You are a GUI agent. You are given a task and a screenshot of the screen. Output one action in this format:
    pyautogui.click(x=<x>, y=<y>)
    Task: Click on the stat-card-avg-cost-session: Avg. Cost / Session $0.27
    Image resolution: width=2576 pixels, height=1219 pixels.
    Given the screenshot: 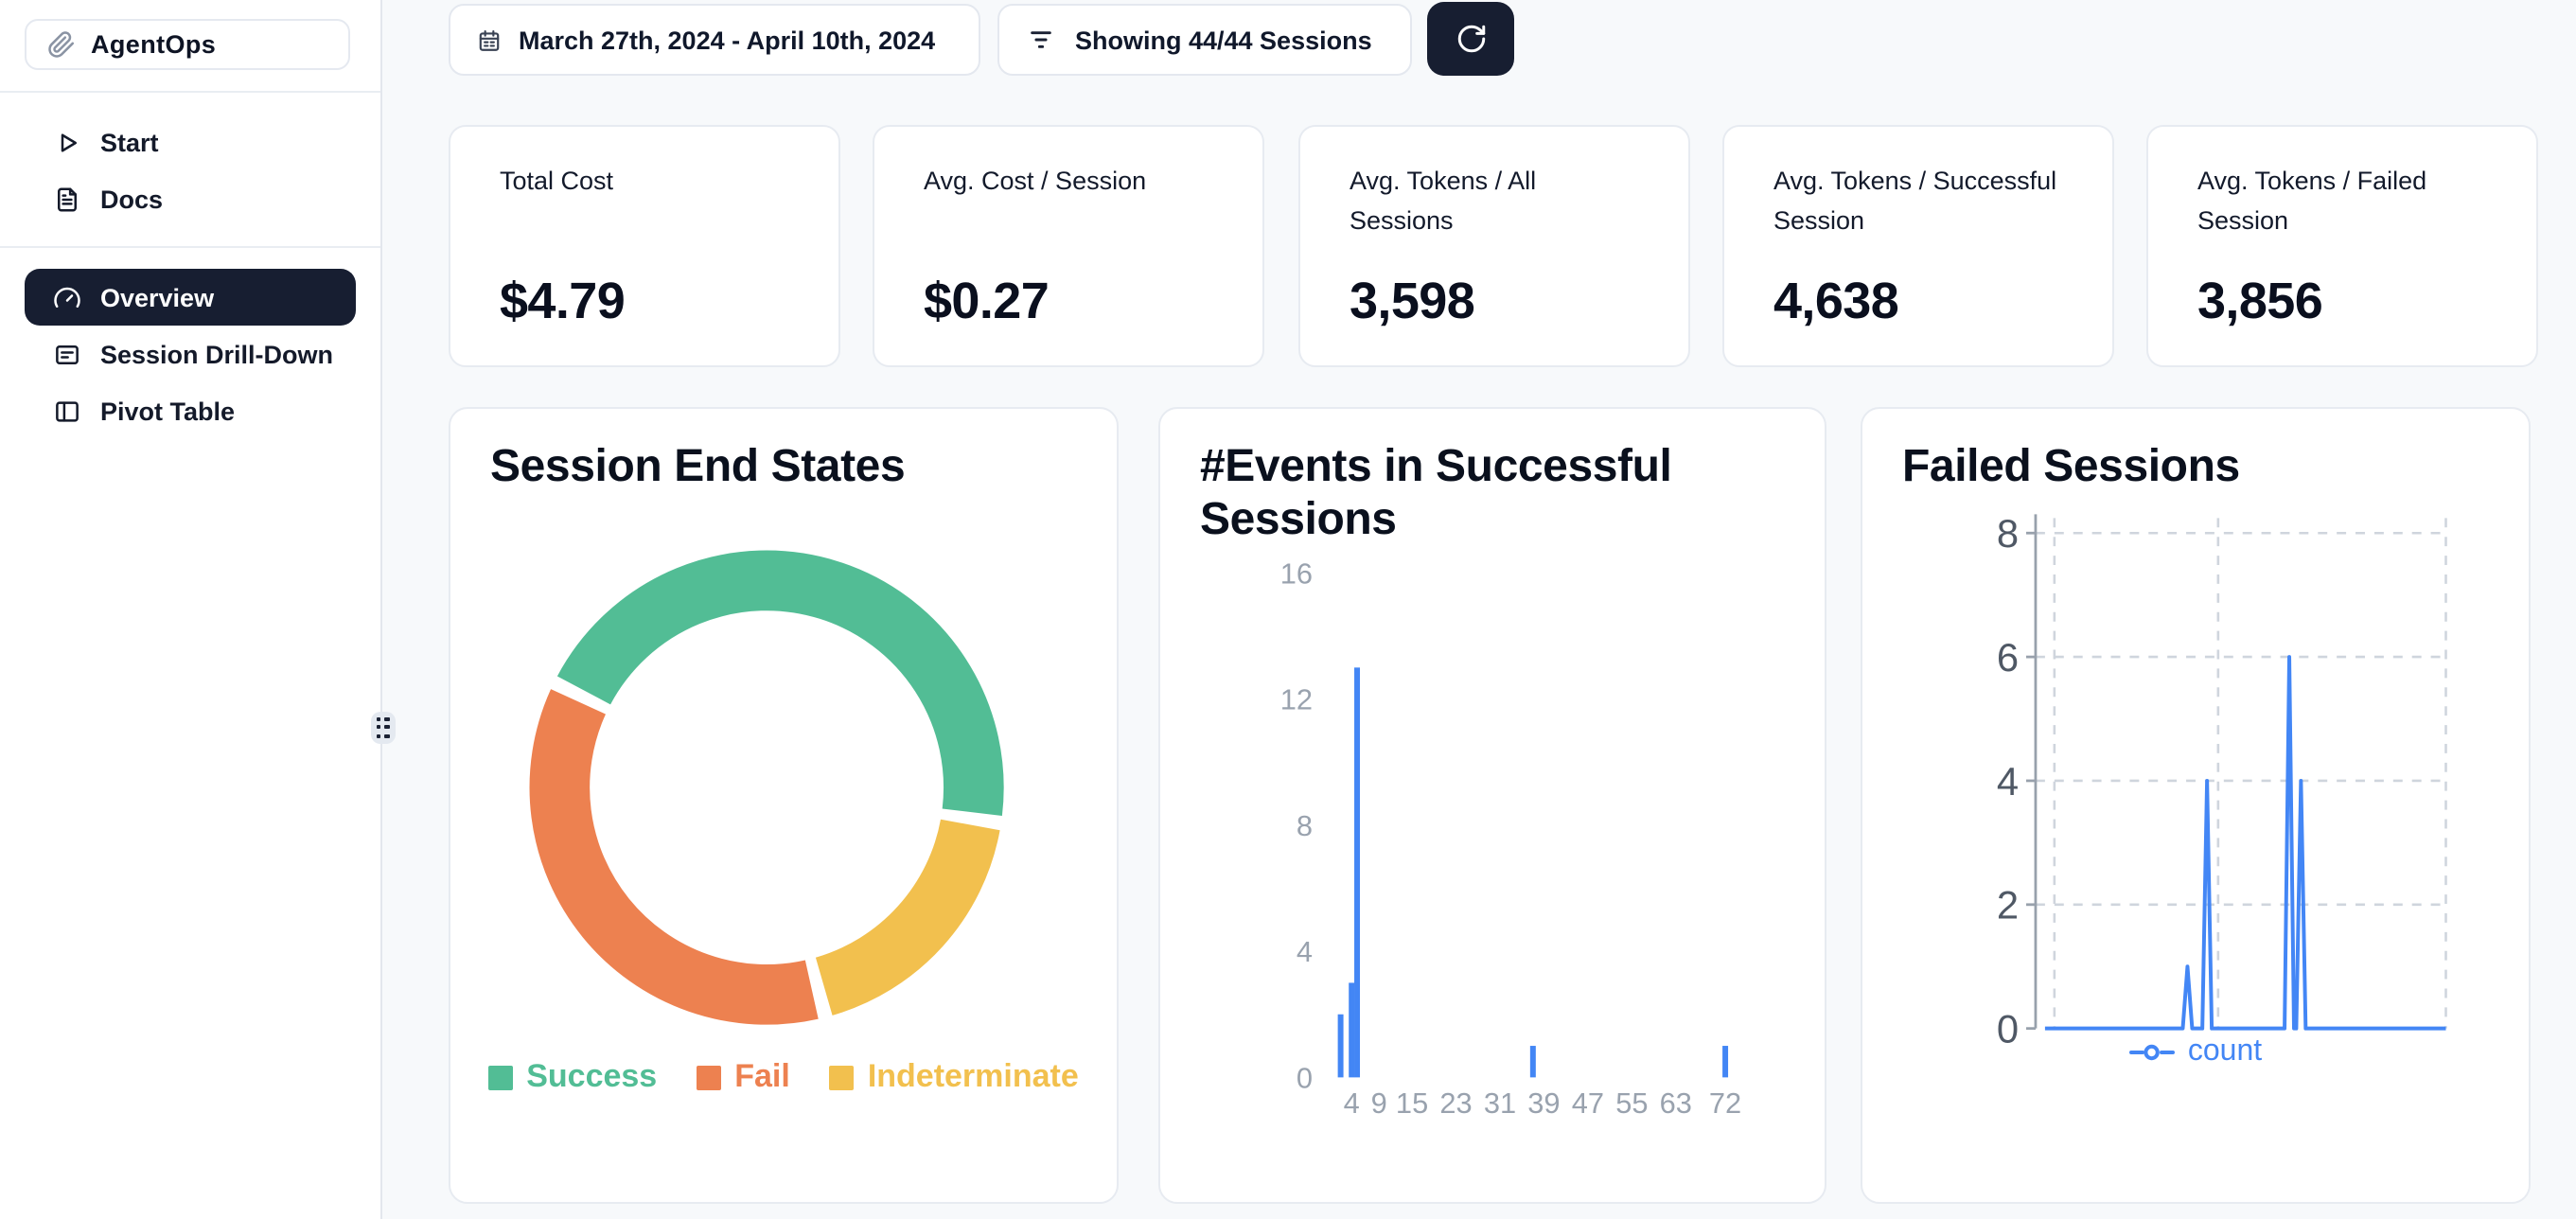 What is the action you would take?
    pyautogui.click(x=1068, y=246)
    